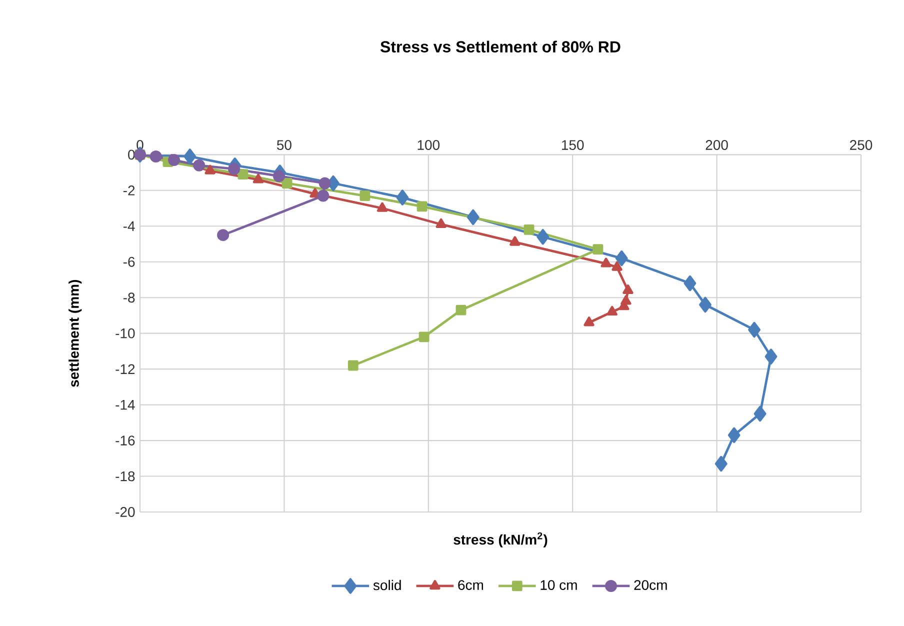 The image size is (904, 626). What do you see at coordinates (429, 145) in the screenshot?
I see `x-tick-label: 100` at bounding box center [429, 145].